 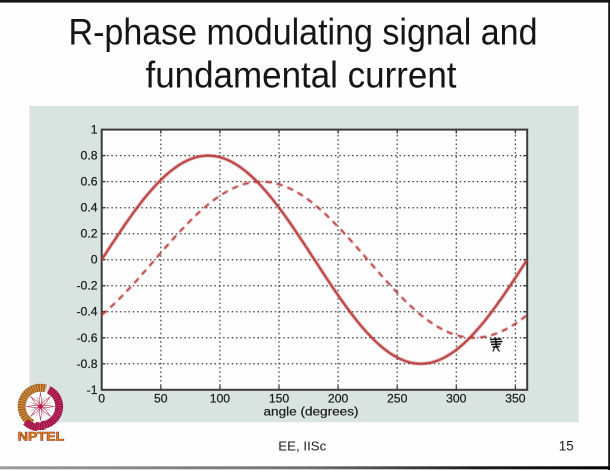 I want to click on svg-text: 350, so click(x=515, y=399).